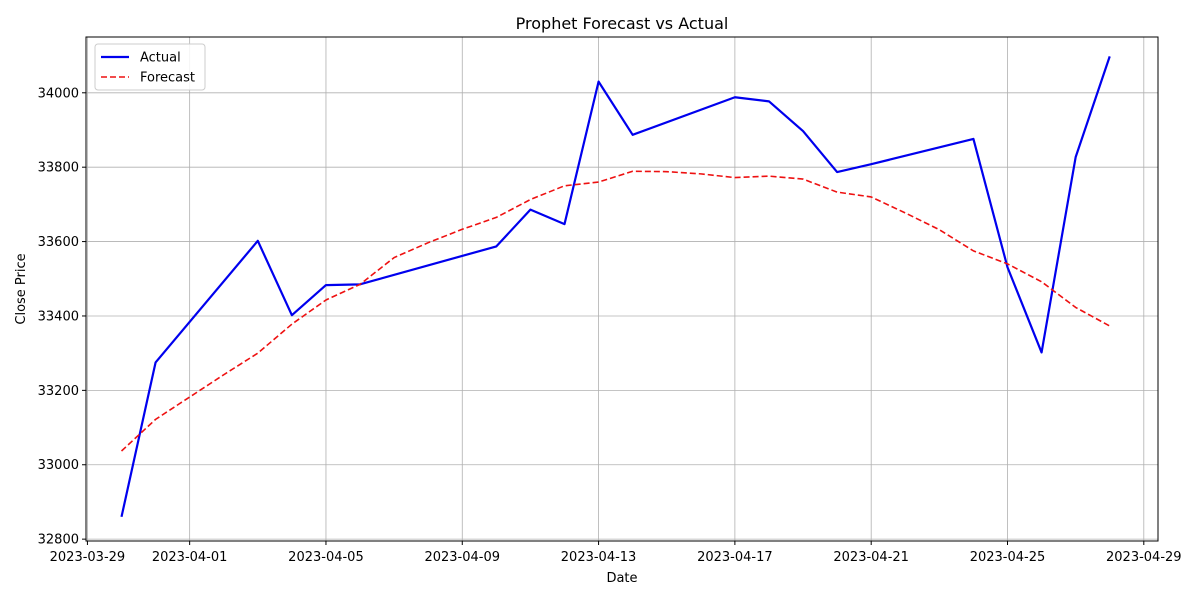  I want to click on y-tick-label: 34000, so click(58, 93).